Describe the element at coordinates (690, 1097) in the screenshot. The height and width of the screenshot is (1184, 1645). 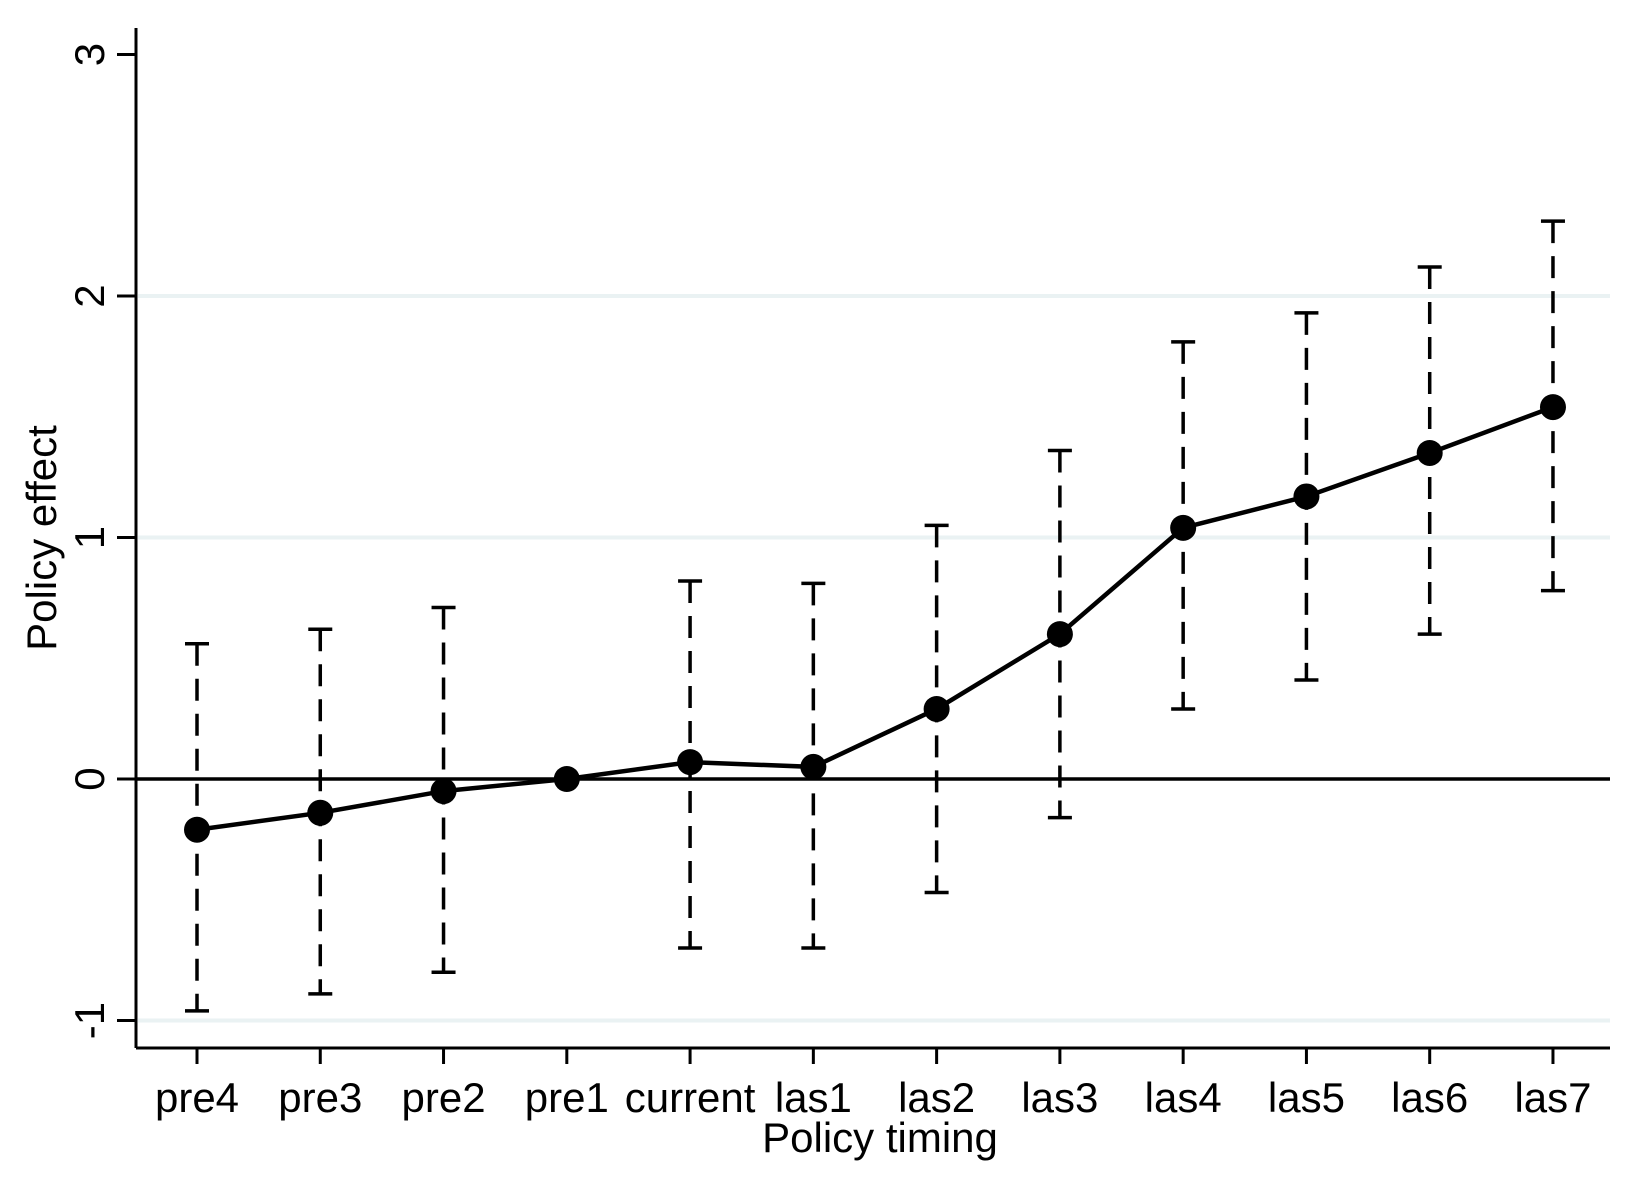
I see `x-tick-label: current` at that location.